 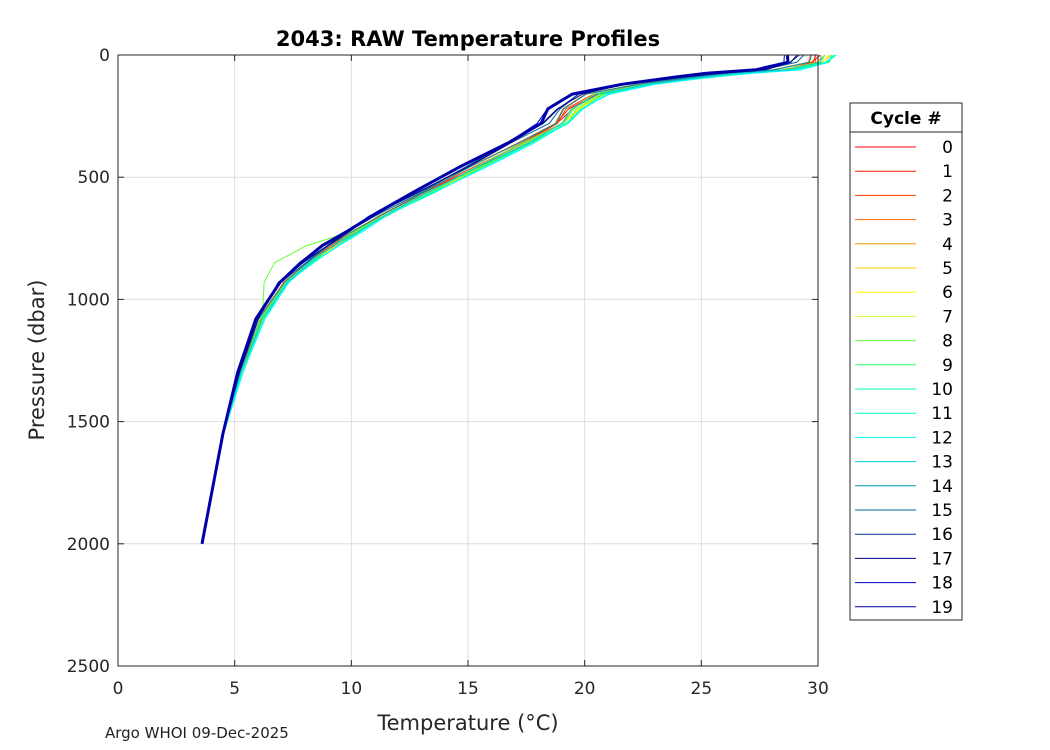 I want to click on legend-label: 12, so click(x=942, y=438).